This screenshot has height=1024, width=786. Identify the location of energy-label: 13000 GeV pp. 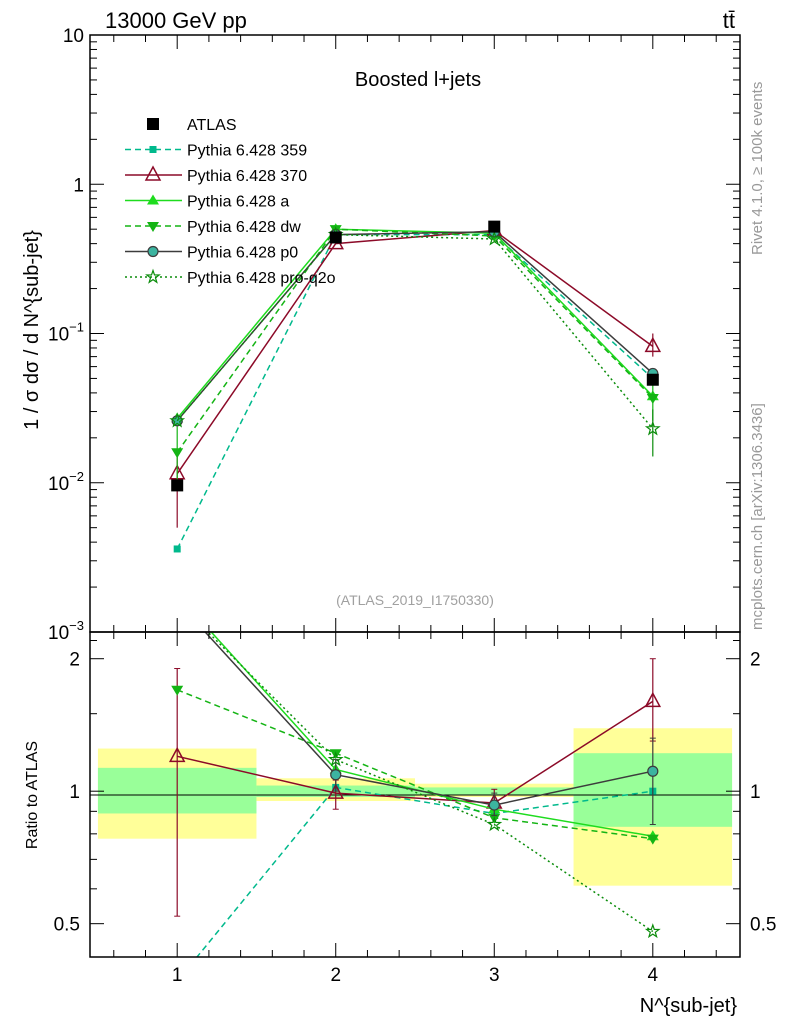
(176, 20).